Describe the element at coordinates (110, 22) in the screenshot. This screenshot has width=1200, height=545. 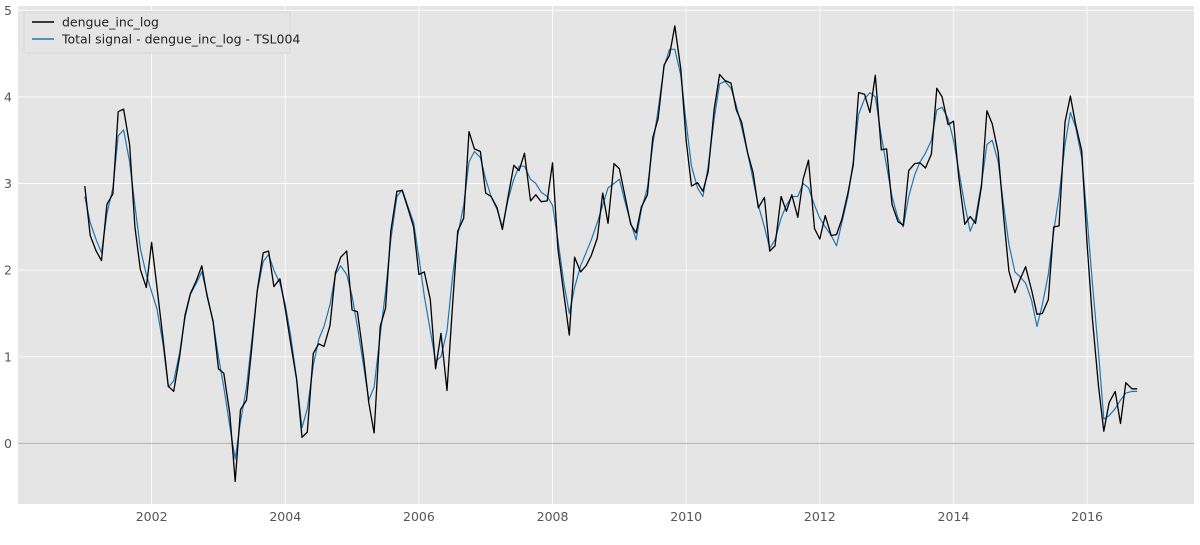
I see `legend-label-observed: dengue_inc_log` at that location.